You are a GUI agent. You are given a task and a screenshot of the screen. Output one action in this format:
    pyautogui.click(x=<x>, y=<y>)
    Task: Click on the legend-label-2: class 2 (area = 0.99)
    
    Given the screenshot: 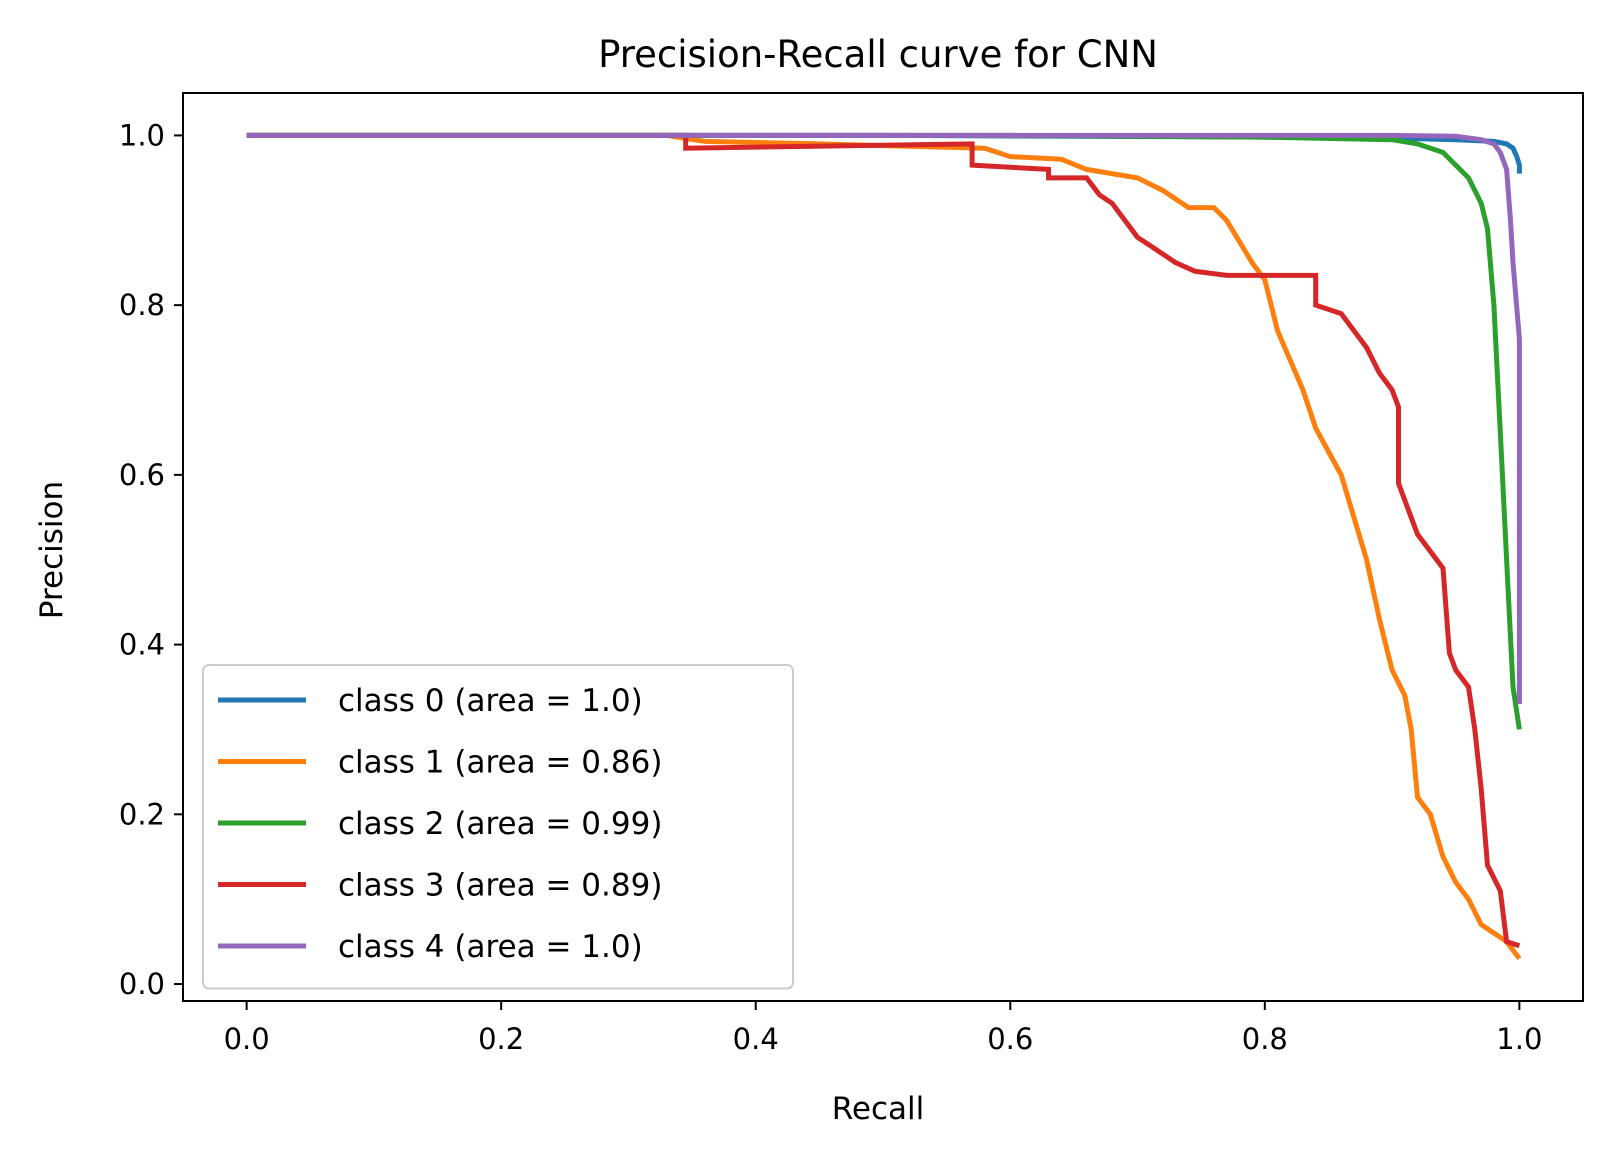 What is the action you would take?
    pyautogui.click(x=500, y=824)
    